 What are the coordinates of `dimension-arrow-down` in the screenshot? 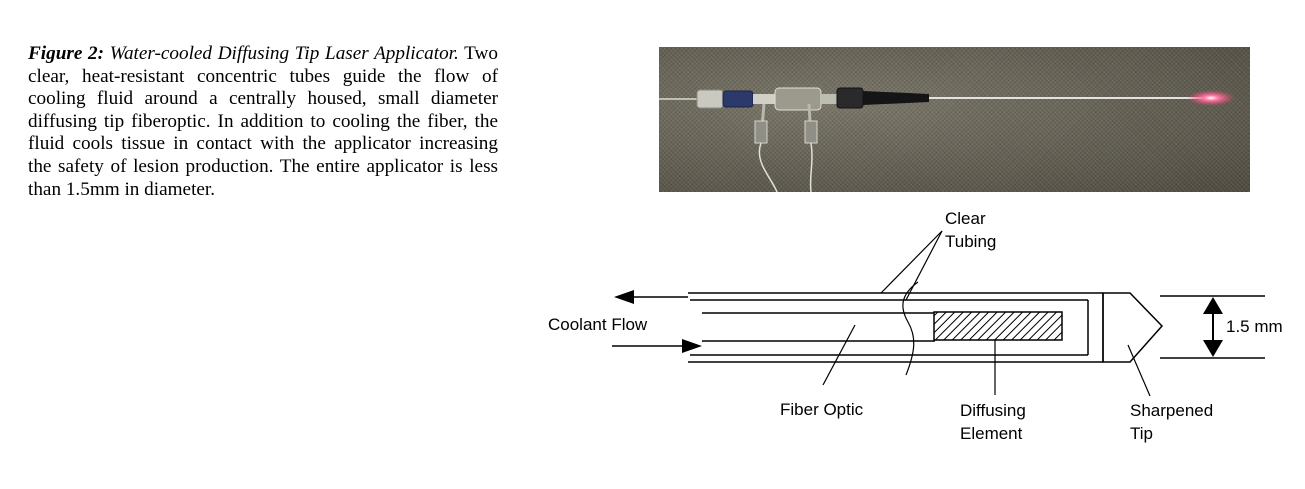 It's located at (1213, 348).